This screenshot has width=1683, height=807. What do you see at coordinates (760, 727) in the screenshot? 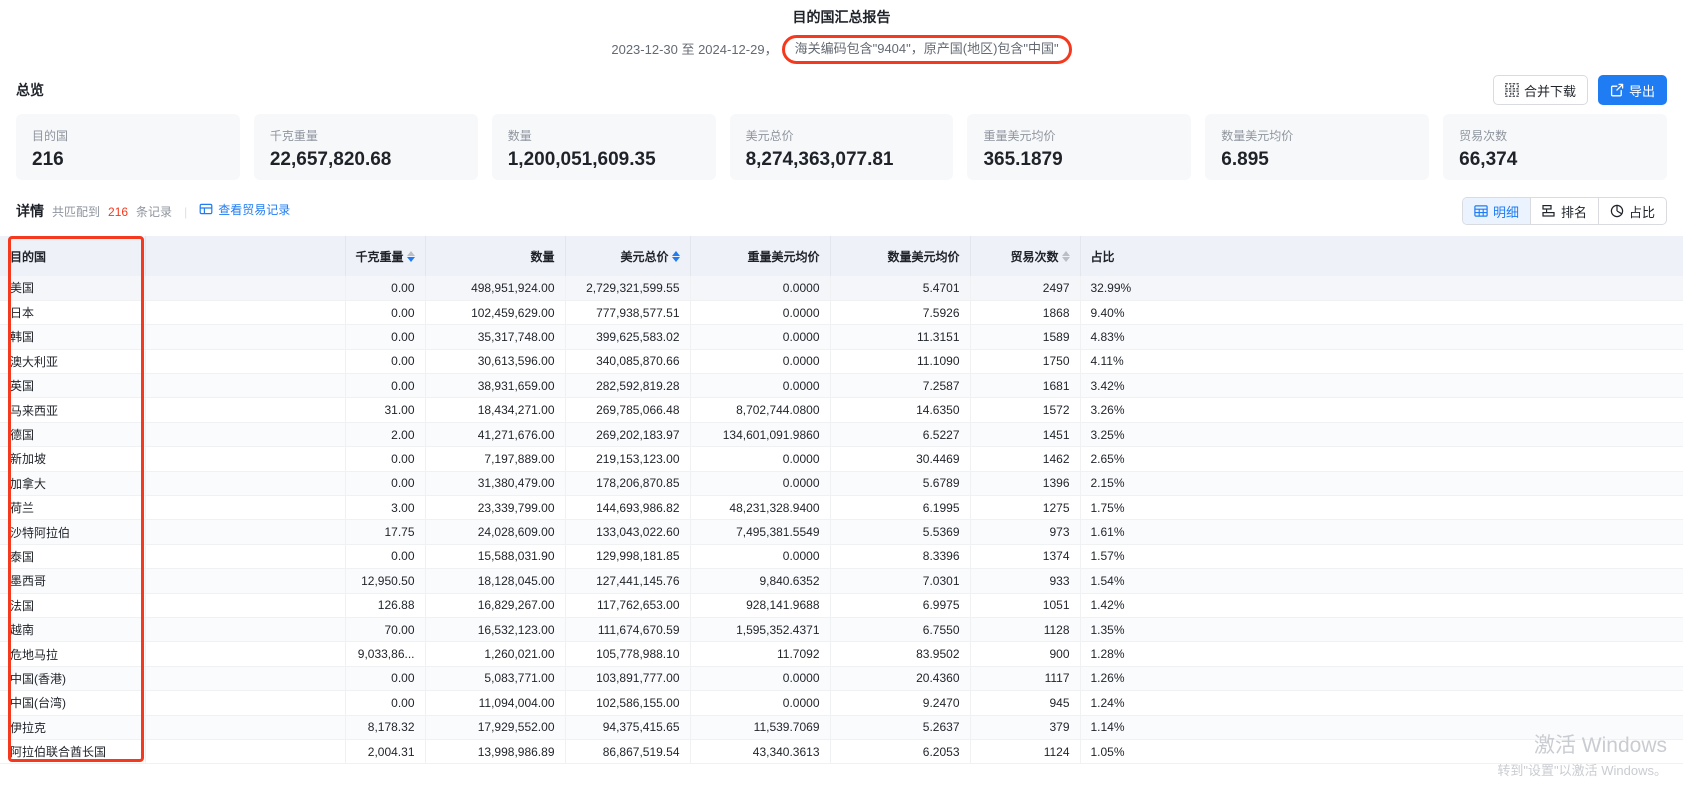
I see `cell-usd-per-weight: 11,539.7069` at bounding box center [760, 727].